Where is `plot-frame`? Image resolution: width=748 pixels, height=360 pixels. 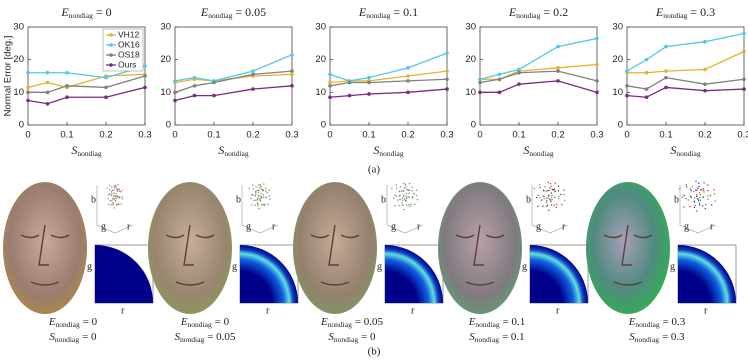 plot-frame is located at coordinates (685, 76).